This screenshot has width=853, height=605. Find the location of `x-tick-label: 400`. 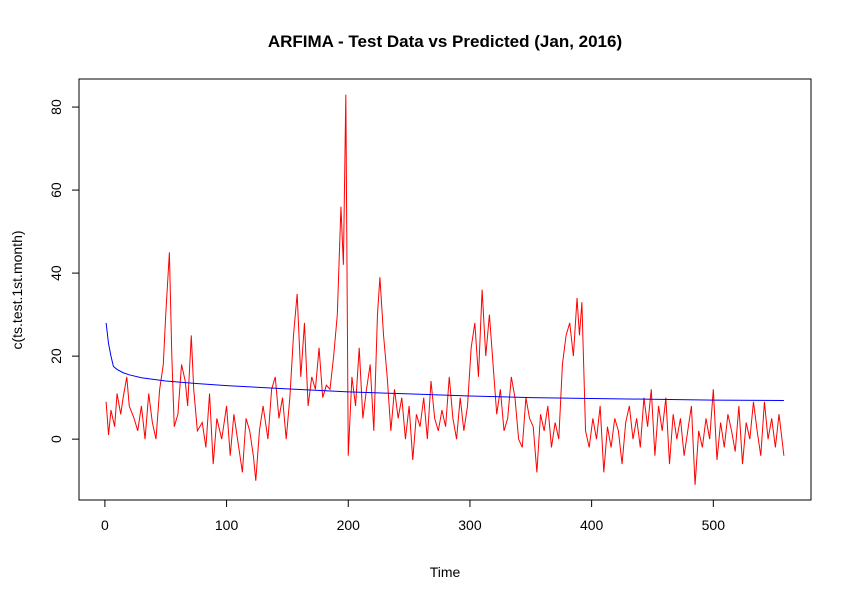

x-tick-label: 400 is located at coordinates (592, 525).